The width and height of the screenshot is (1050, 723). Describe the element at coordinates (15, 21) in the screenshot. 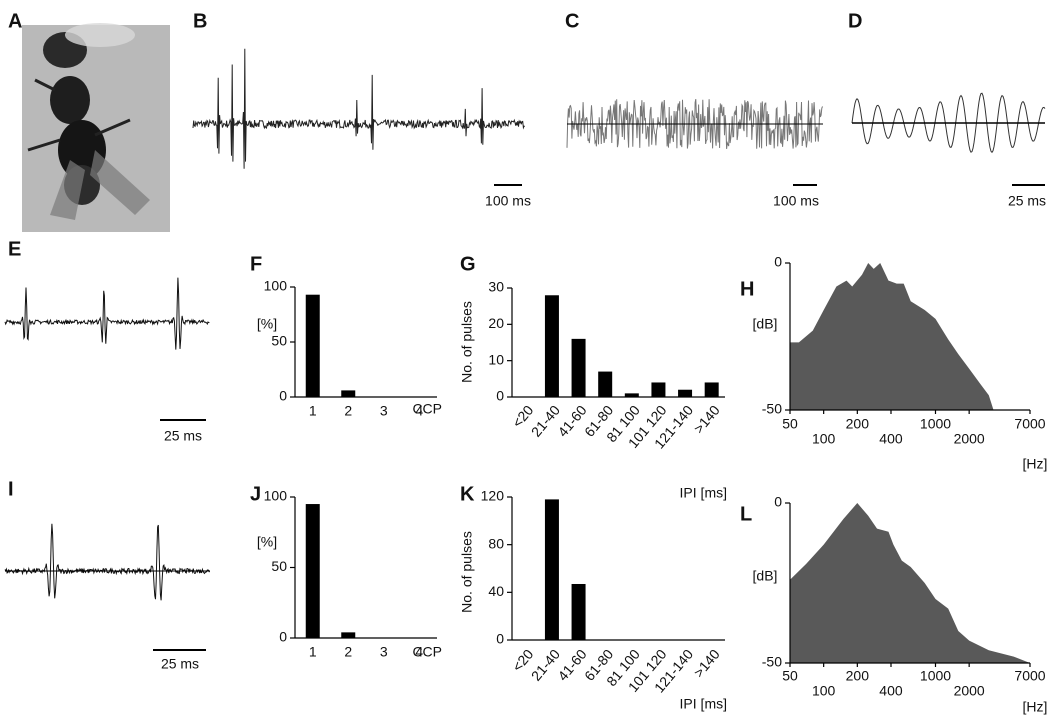

I see `panel-letter: A` at that location.